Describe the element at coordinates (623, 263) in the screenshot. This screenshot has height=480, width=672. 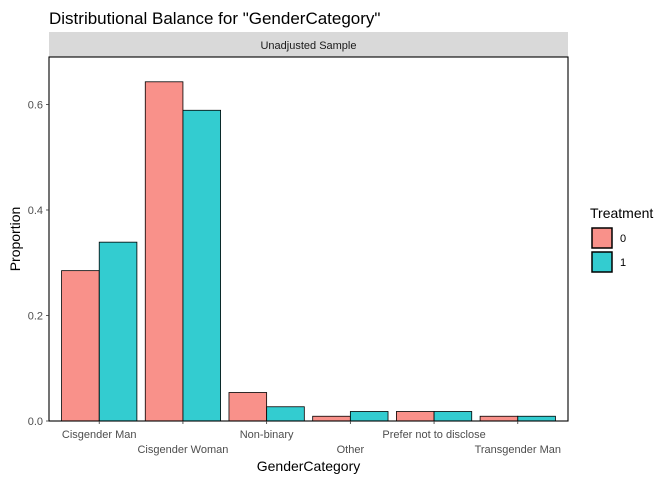
I see `legend-label-1: 1` at that location.